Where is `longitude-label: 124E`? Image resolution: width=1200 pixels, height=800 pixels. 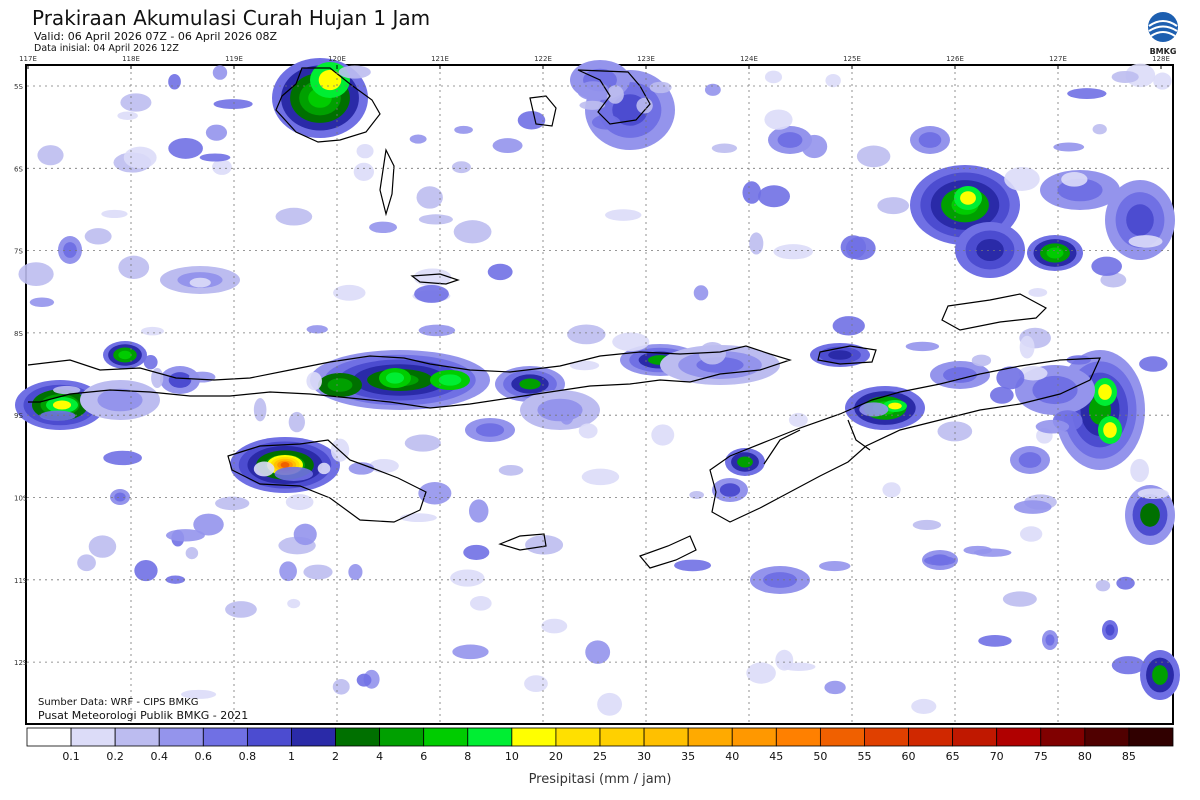
longitude-label: 124E is located at coordinates (749, 59).